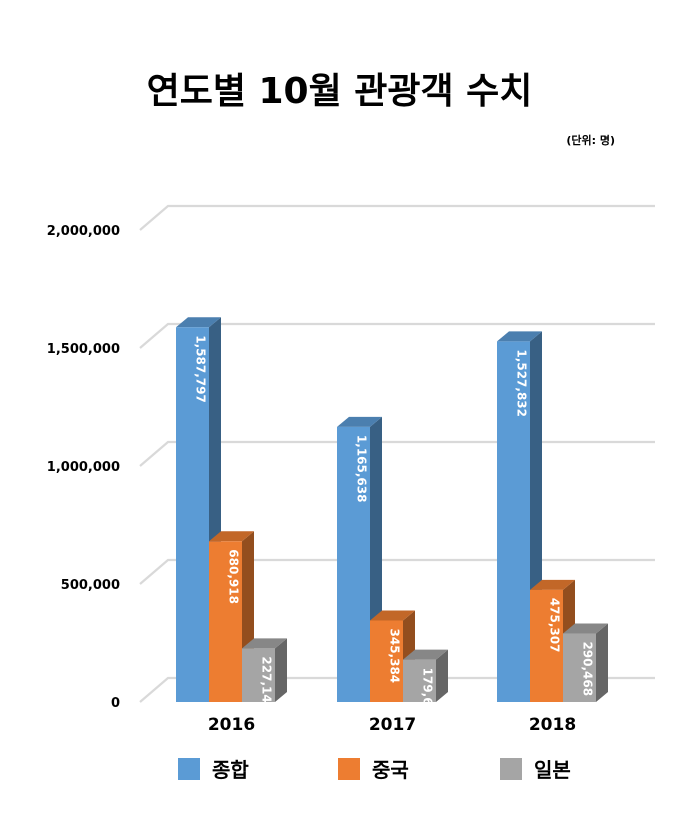 The image size is (679, 830). What do you see at coordinates (513, 521) in the screenshot?
I see `bar-종합-2018` at bounding box center [513, 521].